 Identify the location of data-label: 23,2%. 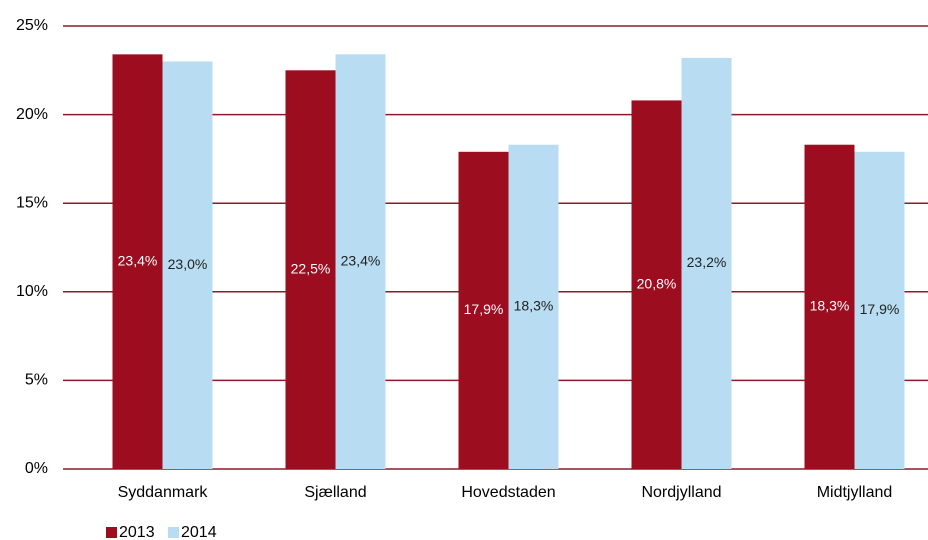
(707, 262).